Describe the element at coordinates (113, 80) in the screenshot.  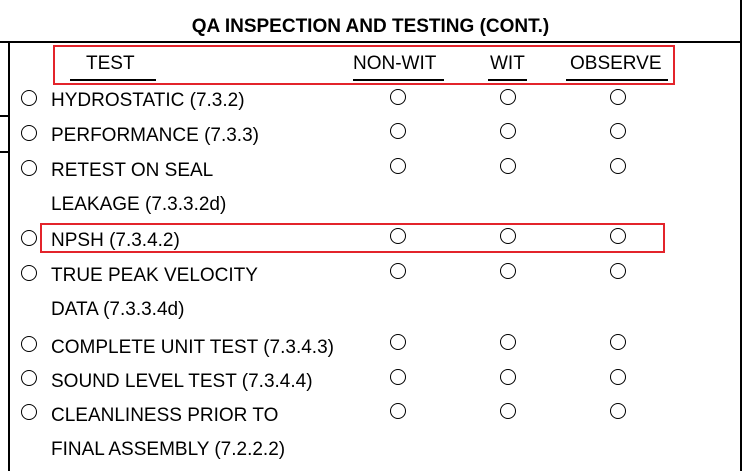
I see `column-header-test-underline` at that location.